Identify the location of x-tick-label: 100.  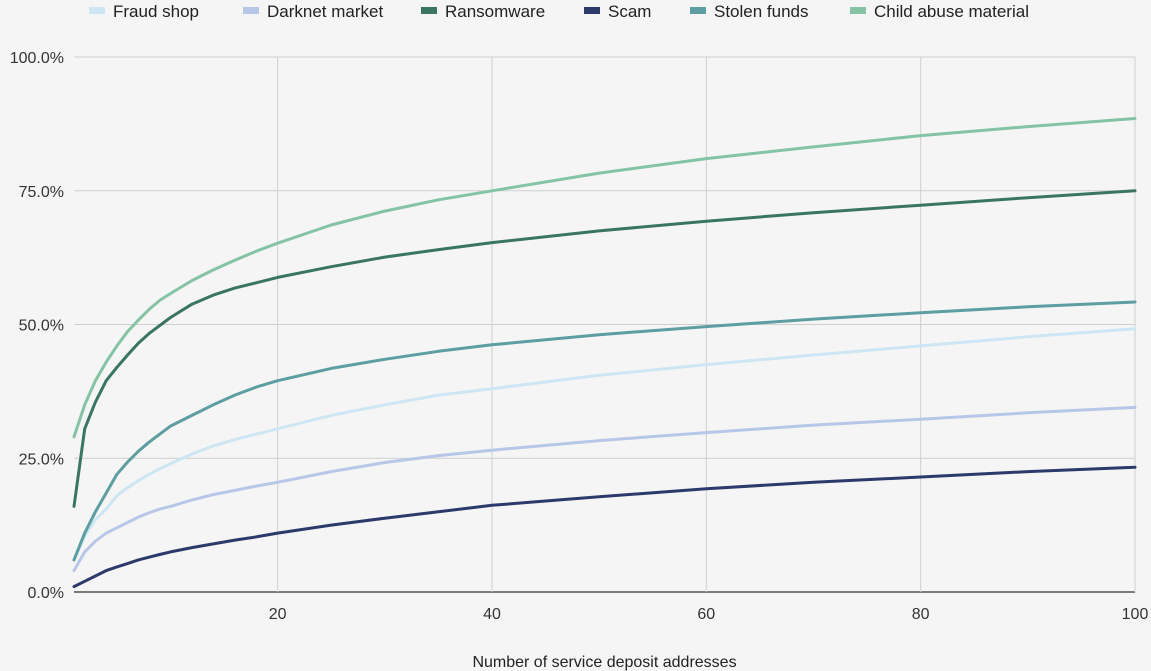
(1135, 614).